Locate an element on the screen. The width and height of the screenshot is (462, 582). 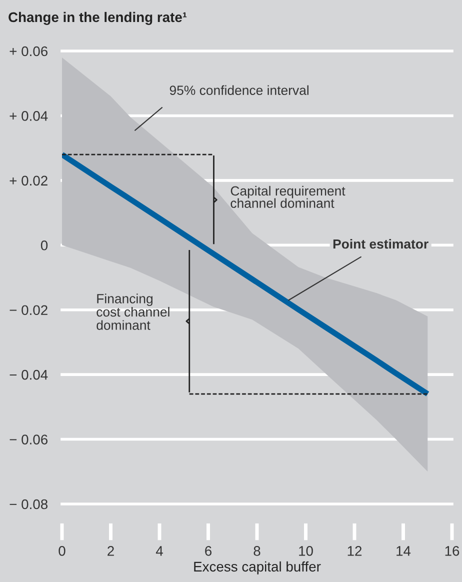
y-tick-label: − 0.04 is located at coordinates (29, 375).